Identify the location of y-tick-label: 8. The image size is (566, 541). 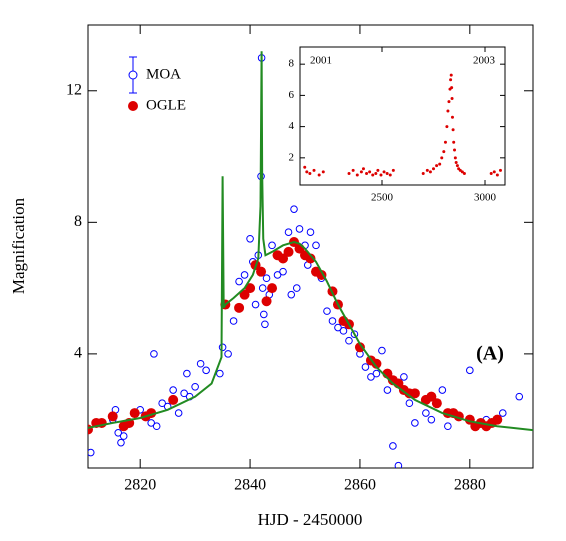
(292, 64).